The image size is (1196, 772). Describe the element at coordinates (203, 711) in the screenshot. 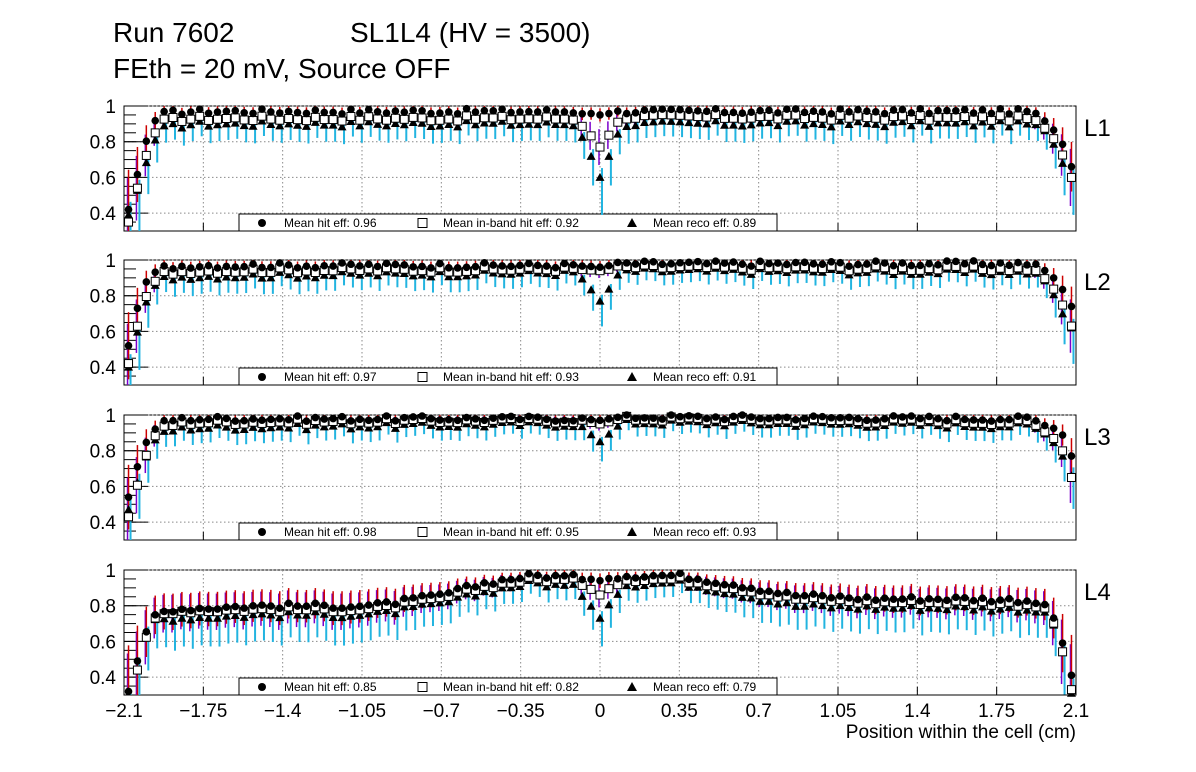

I see `x-tick-label: −1.75` at that location.